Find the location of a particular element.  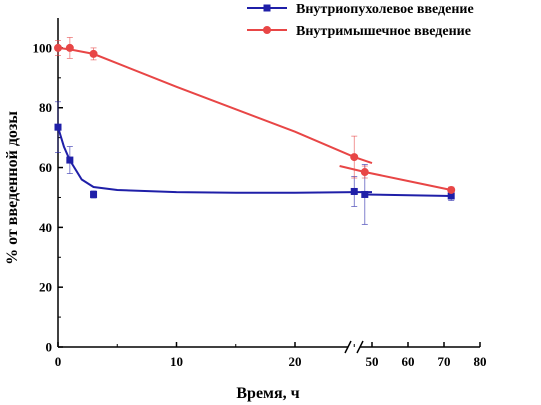

x-tick-label: 20 is located at coordinates (295, 361).